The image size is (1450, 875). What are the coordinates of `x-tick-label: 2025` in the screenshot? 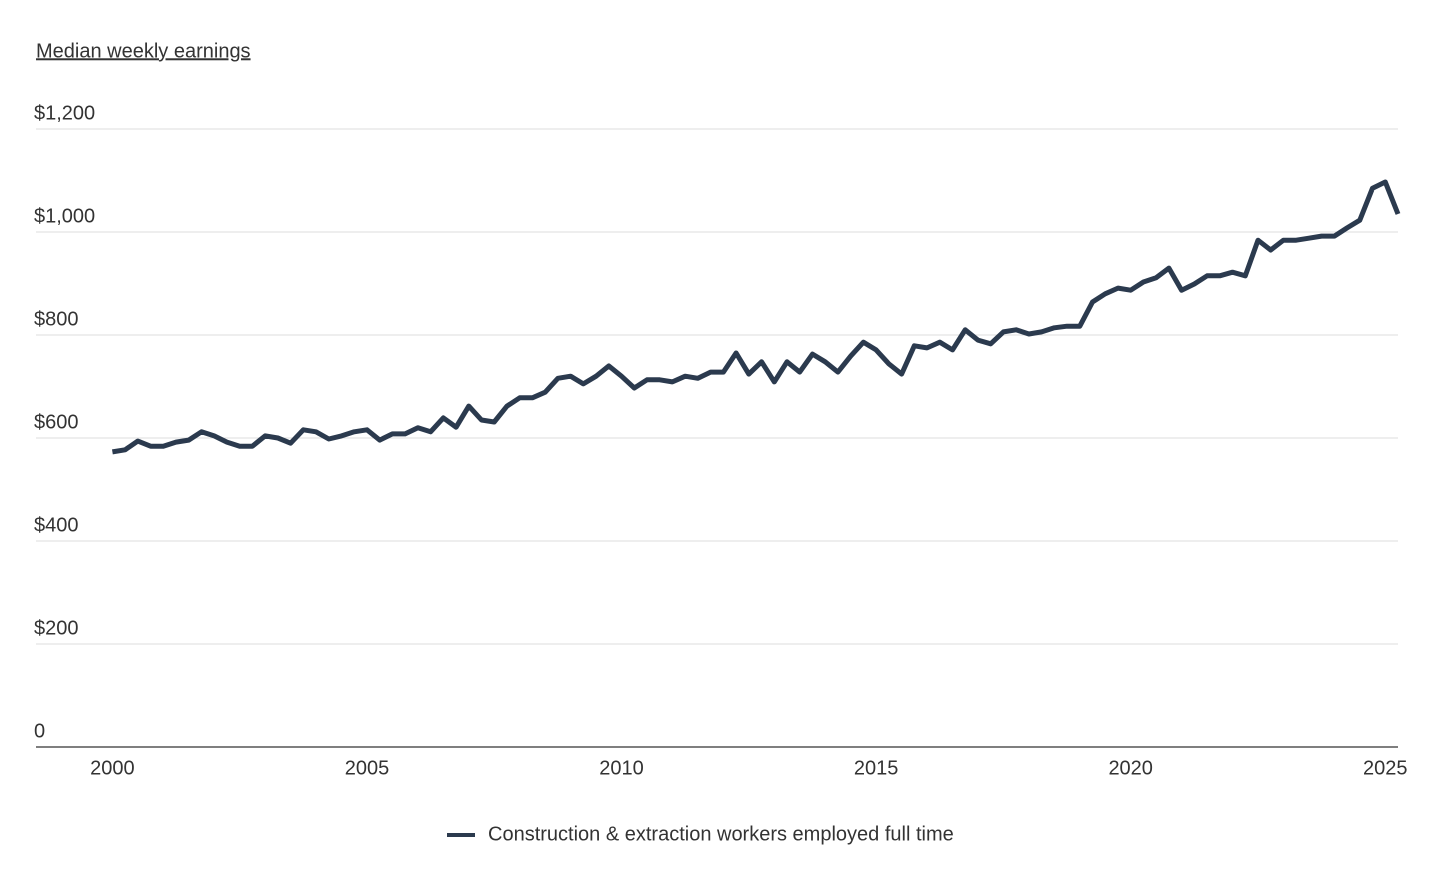 It's located at (1385, 768).